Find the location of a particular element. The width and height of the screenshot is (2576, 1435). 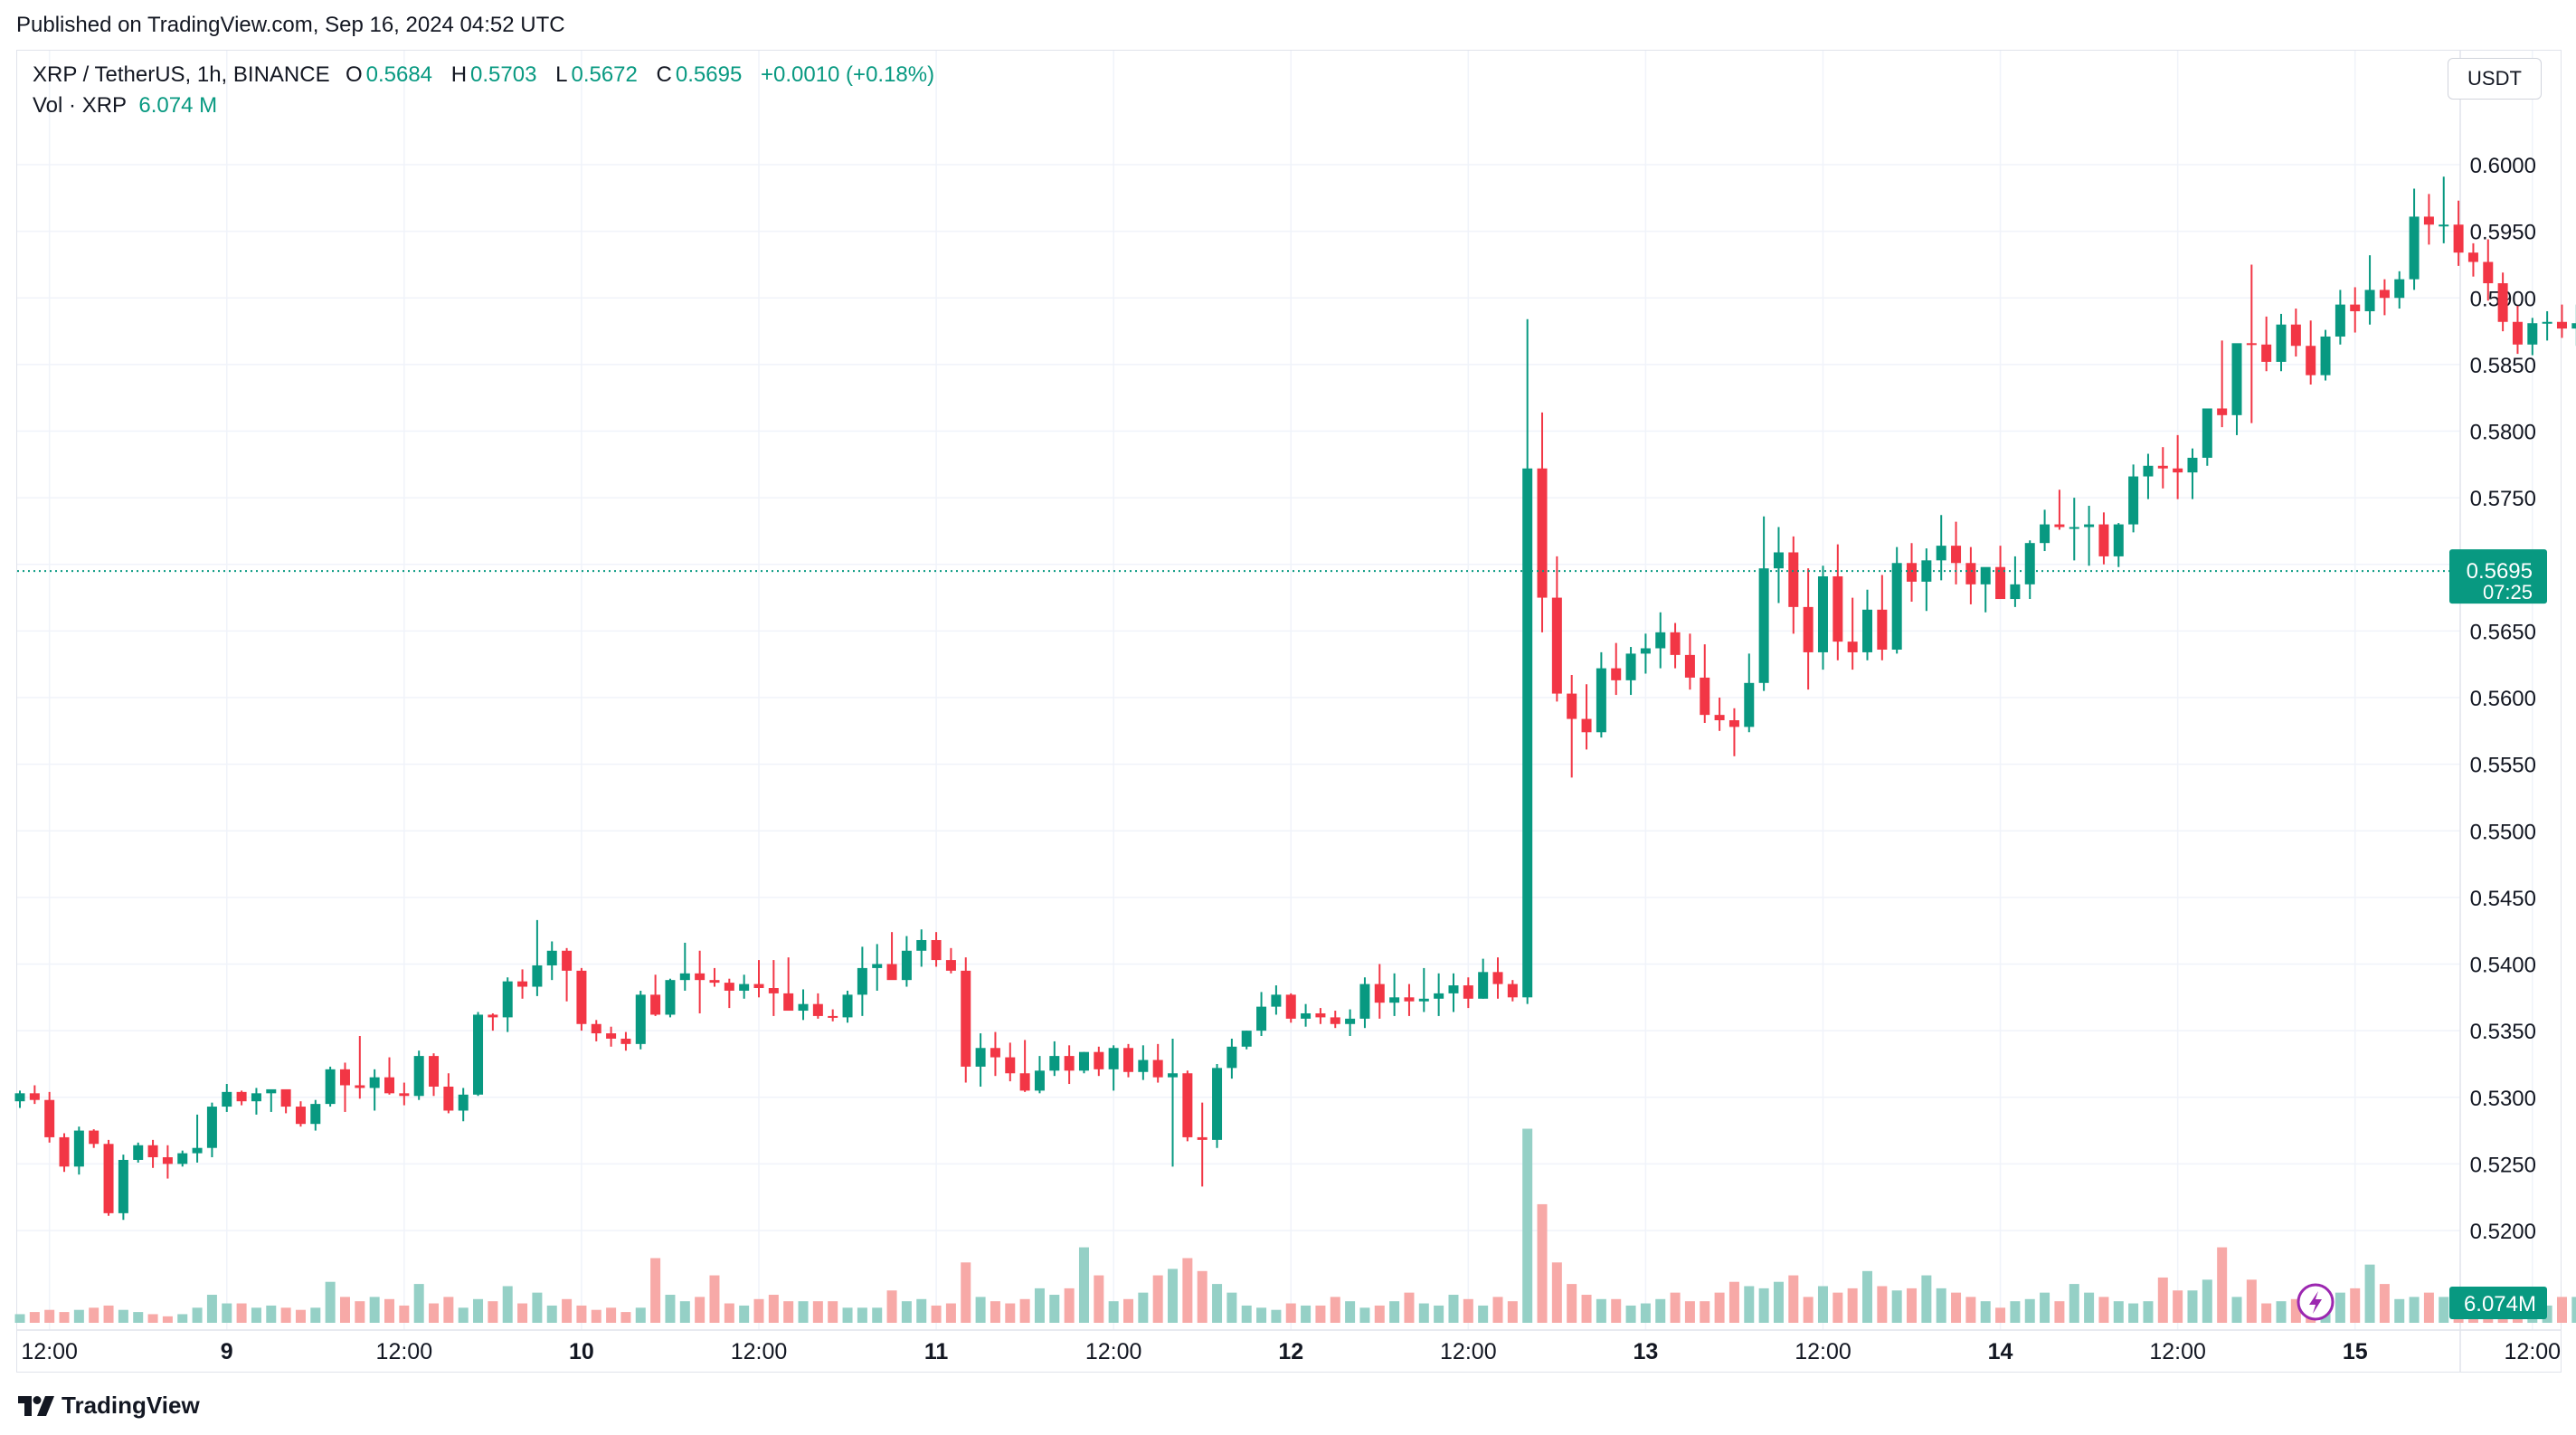

tradingview-logo: TradingView is located at coordinates (109, 1406).